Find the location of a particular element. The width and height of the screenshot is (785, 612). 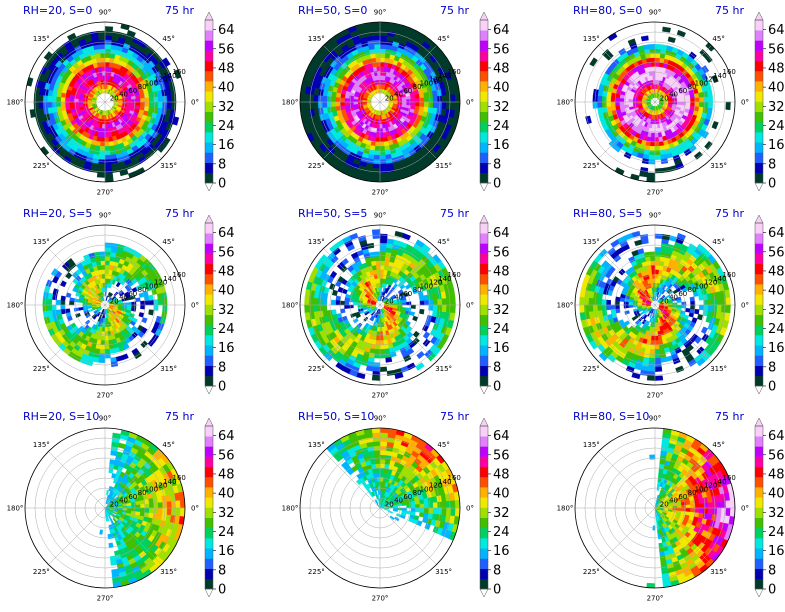

radial-tick-label: 40 is located at coordinates (673, 95).